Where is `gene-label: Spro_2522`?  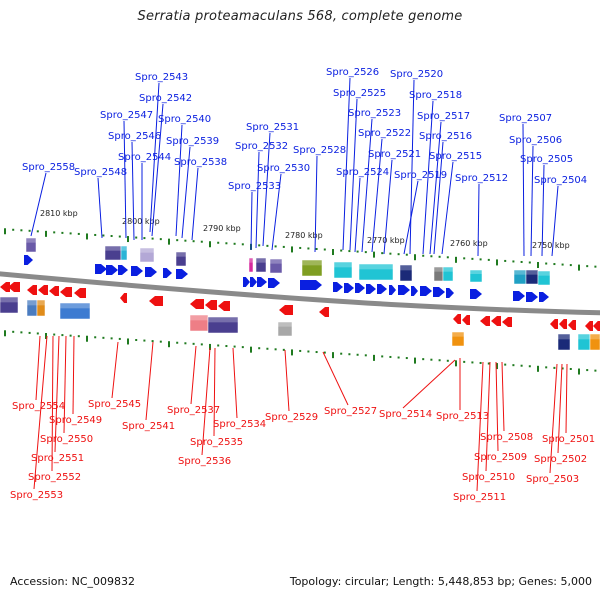
gene-label: Spro_2522 is located at coordinates (384, 133).